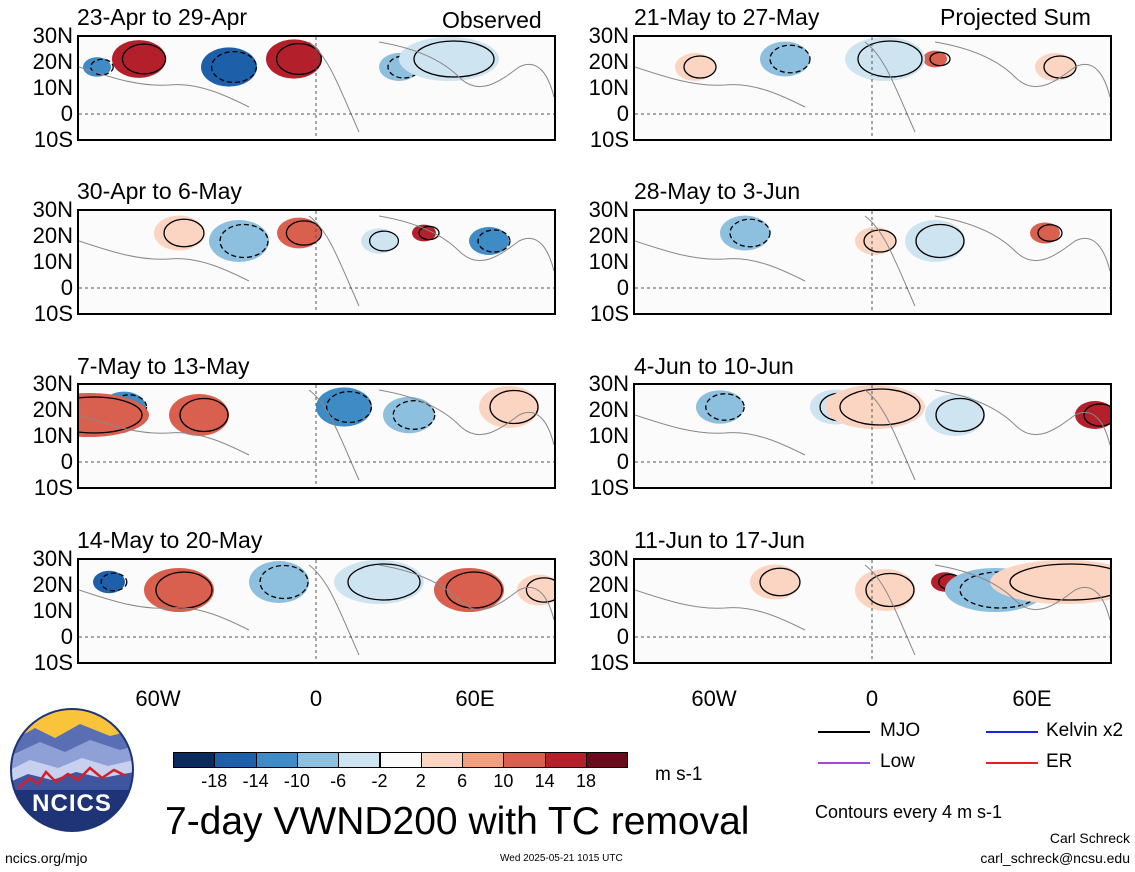 The height and width of the screenshot is (872, 1135). Describe the element at coordinates (1085, 730) in the screenshot. I see `legend-kelvin-label: Kelvin x2` at that location.